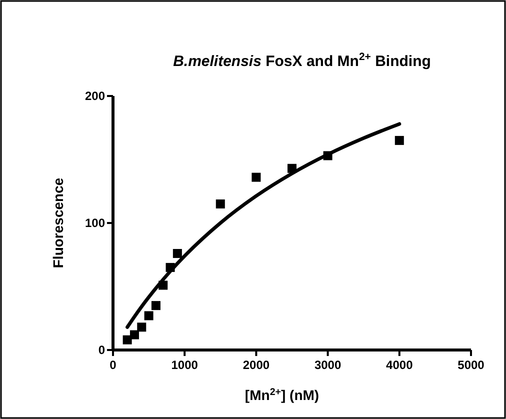 The height and width of the screenshot is (419, 506). What do you see at coordinates (184, 365) in the screenshot?
I see `x-tick-label: 1000` at bounding box center [184, 365].